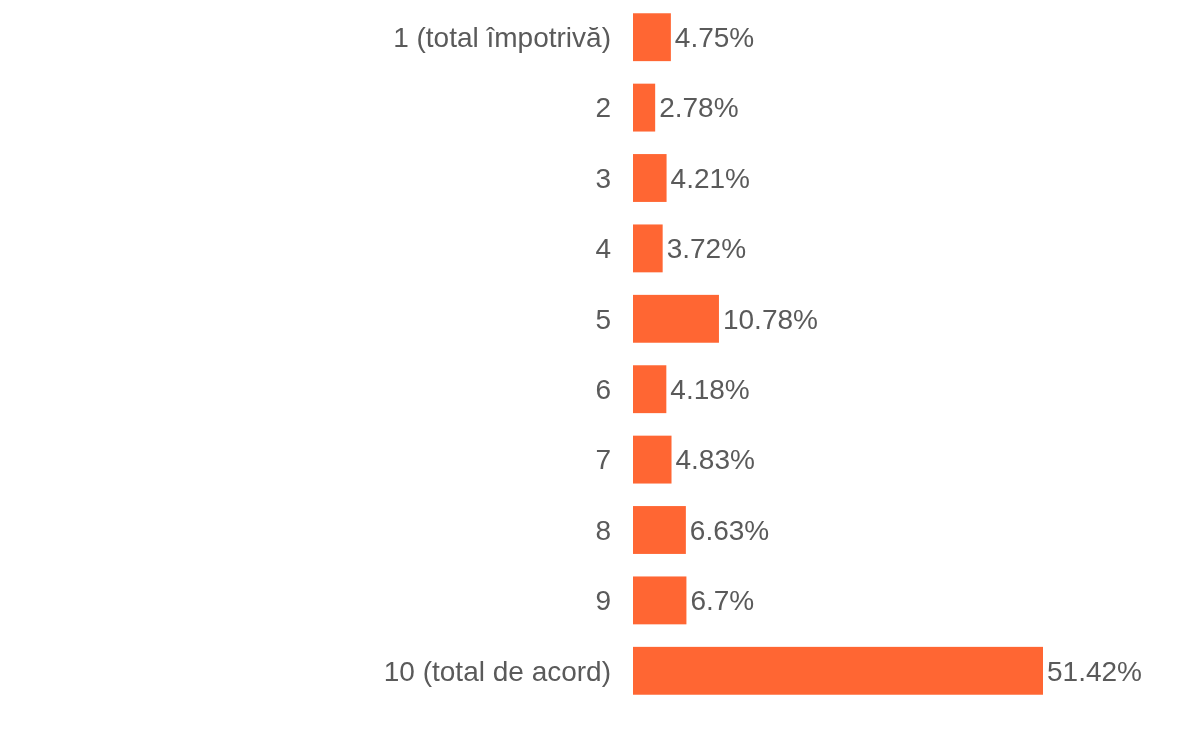 The height and width of the screenshot is (750, 1199). I want to click on data-label: 4.18%, so click(710, 389).